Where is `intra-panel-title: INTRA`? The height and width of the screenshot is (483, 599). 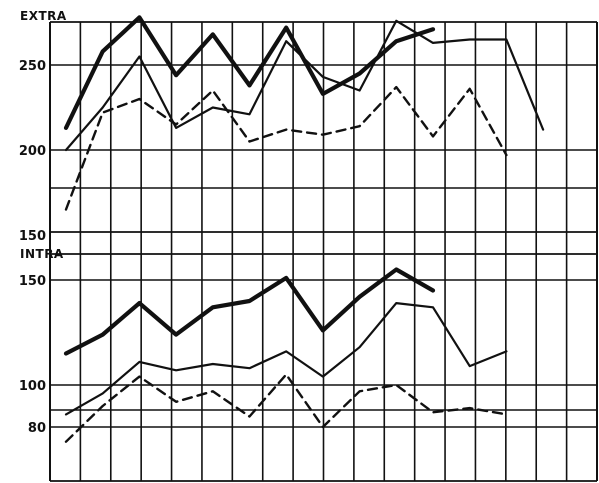
intra-panel-title: INTRA is located at coordinates (42, 254).